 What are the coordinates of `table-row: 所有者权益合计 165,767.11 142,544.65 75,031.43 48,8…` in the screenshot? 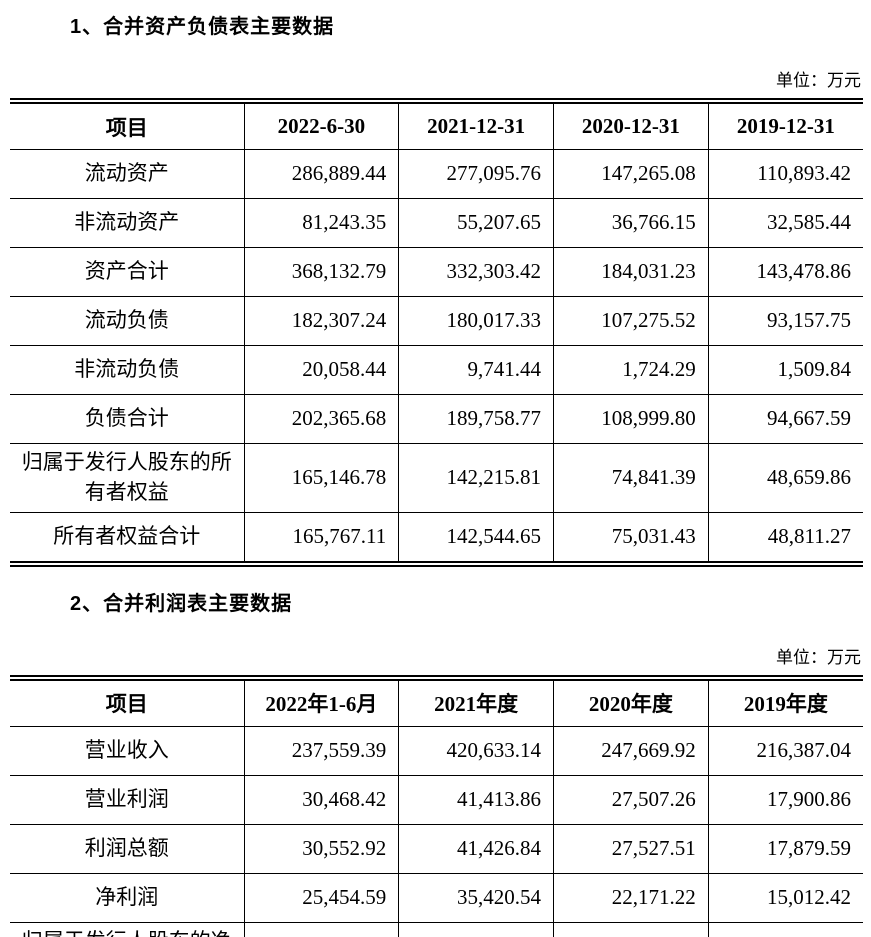 It's located at (436, 536).